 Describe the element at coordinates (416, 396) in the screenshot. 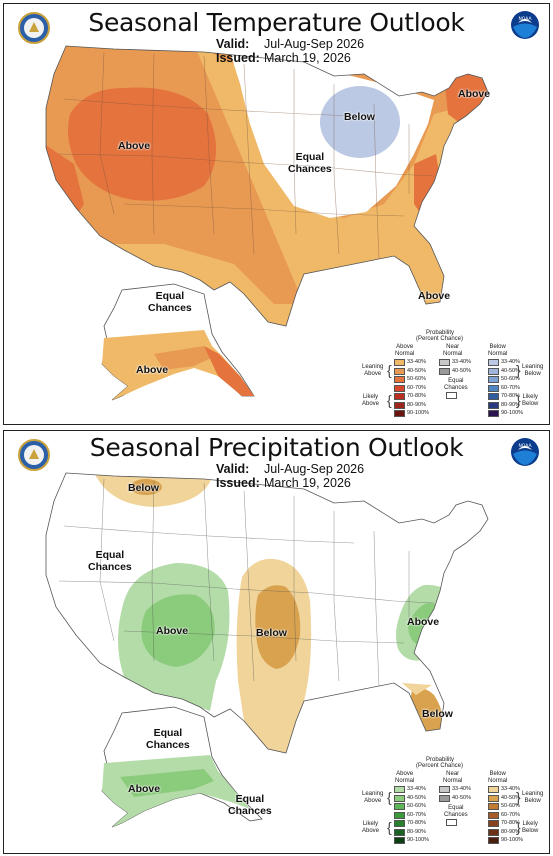

I see `temperature-legend-range-left-4: 70-80%` at that location.